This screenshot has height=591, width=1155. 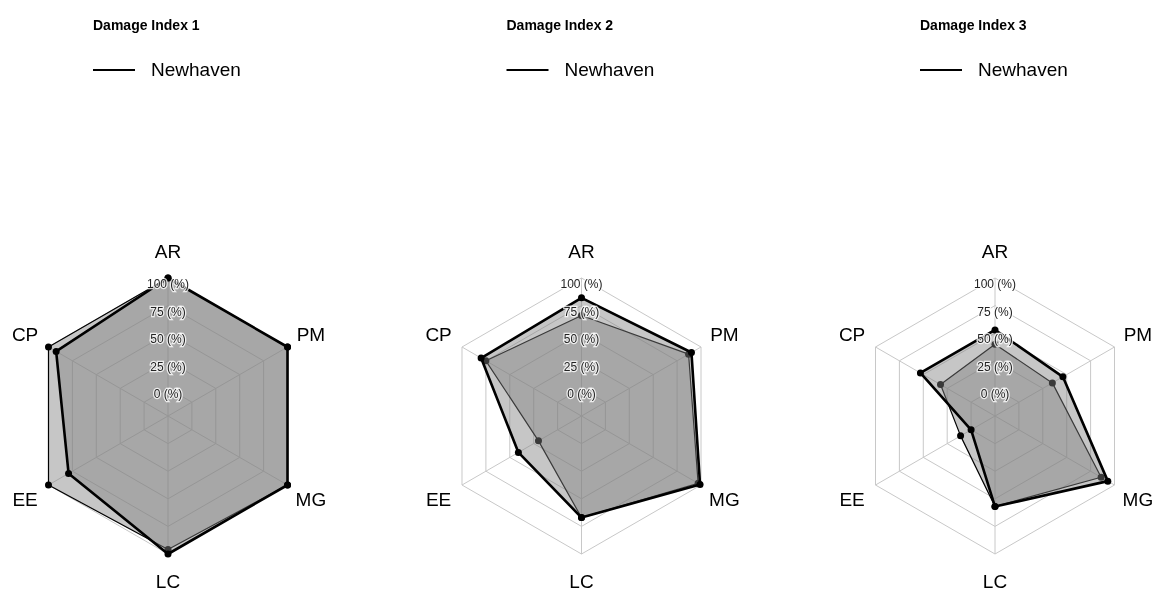 What do you see at coordinates (973, 25) in the screenshot?
I see `chart-title: Damage Index 3` at bounding box center [973, 25].